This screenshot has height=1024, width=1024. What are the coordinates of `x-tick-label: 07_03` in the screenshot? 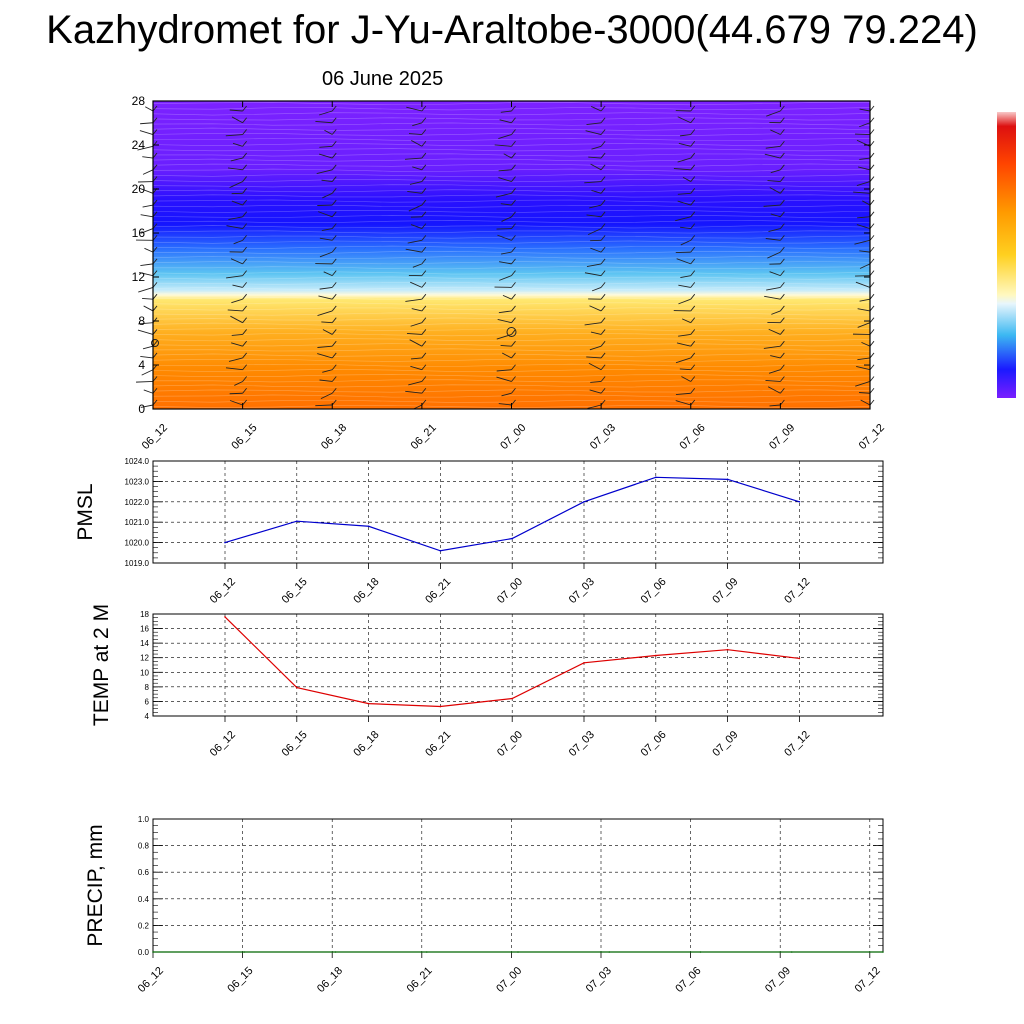 It's located at (582, 744).